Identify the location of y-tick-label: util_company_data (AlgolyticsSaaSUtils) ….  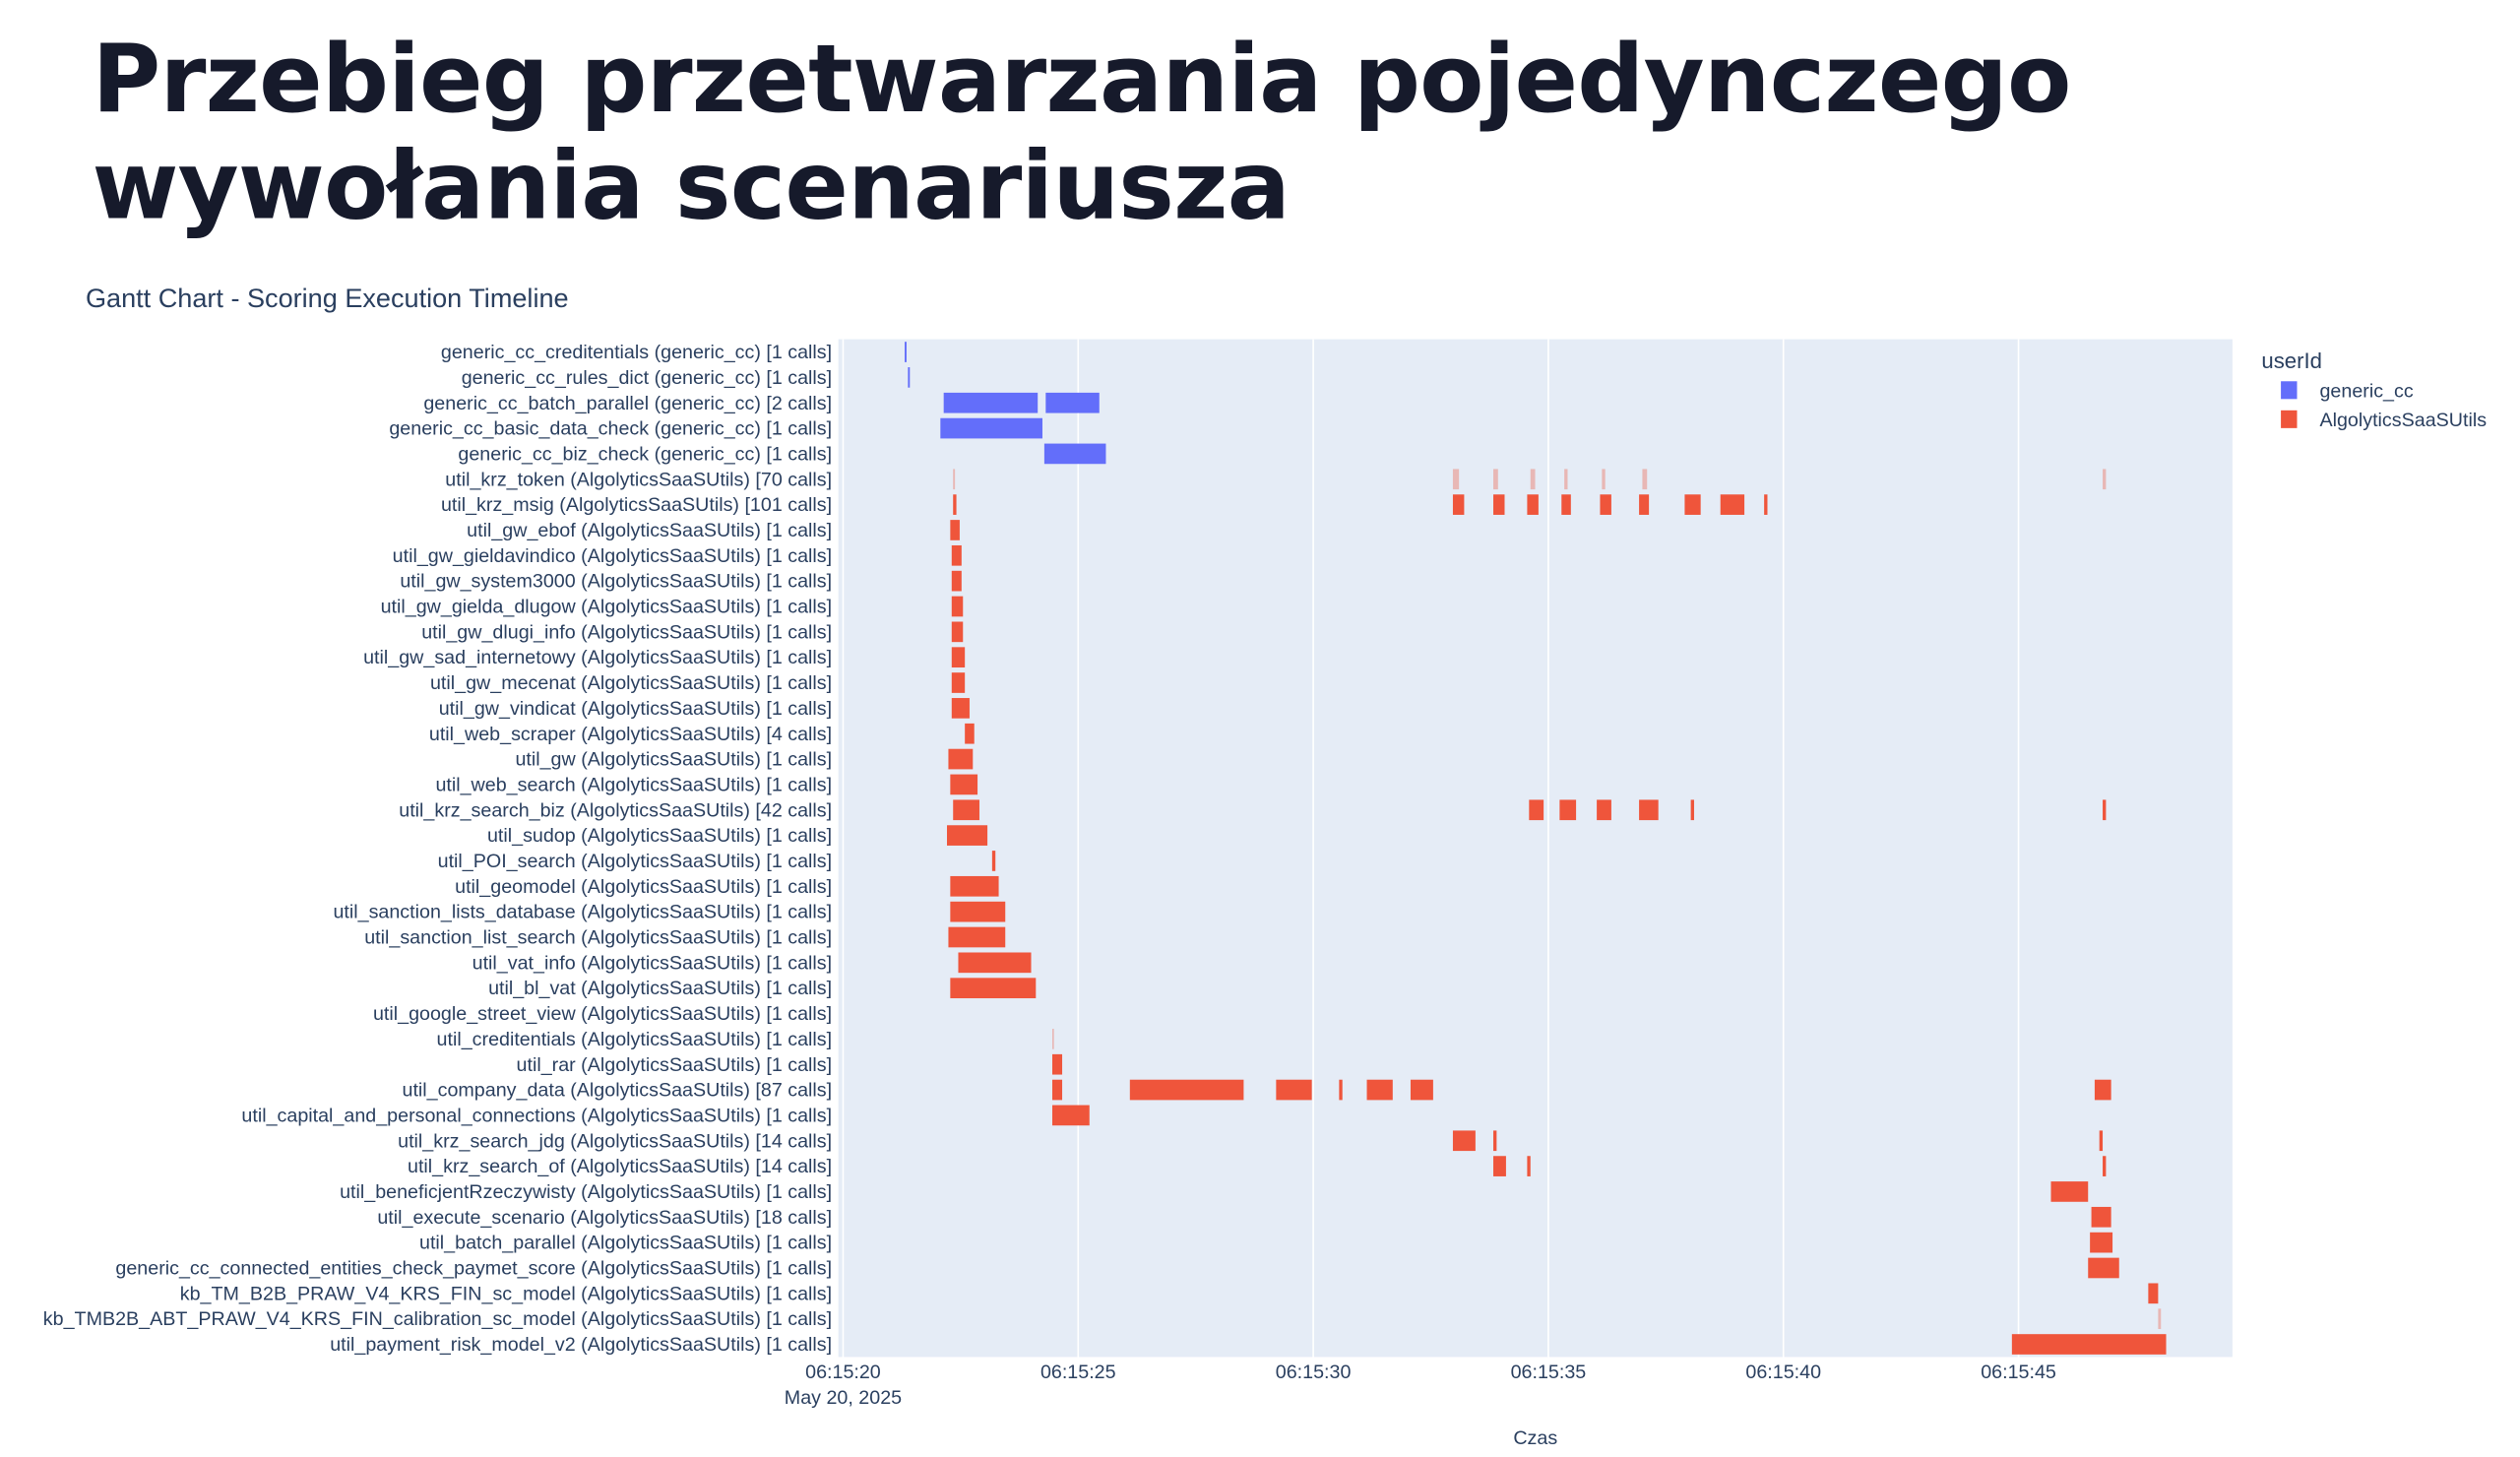
(618, 1091).